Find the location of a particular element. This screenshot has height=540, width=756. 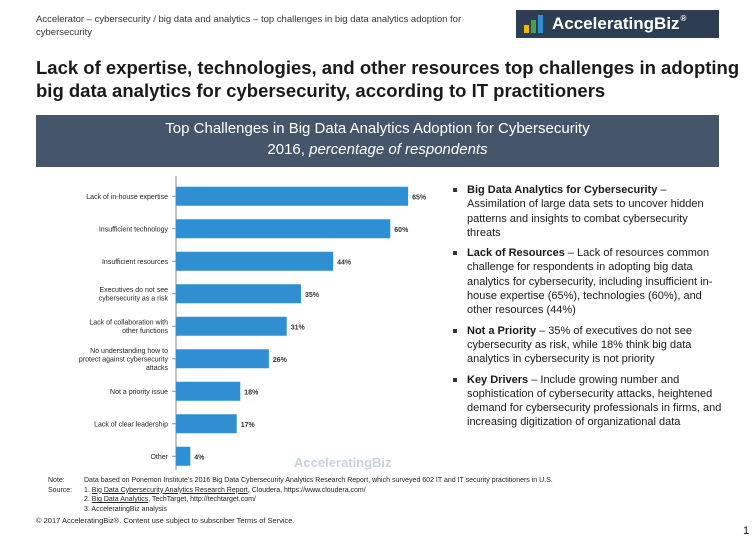

data-label: 4% is located at coordinates (199, 457).